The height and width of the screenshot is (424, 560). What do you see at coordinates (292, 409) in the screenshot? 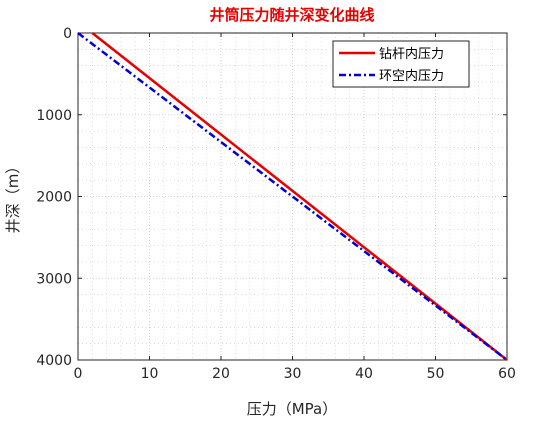
I see `x-axis-label: 压力（MPa）` at bounding box center [292, 409].